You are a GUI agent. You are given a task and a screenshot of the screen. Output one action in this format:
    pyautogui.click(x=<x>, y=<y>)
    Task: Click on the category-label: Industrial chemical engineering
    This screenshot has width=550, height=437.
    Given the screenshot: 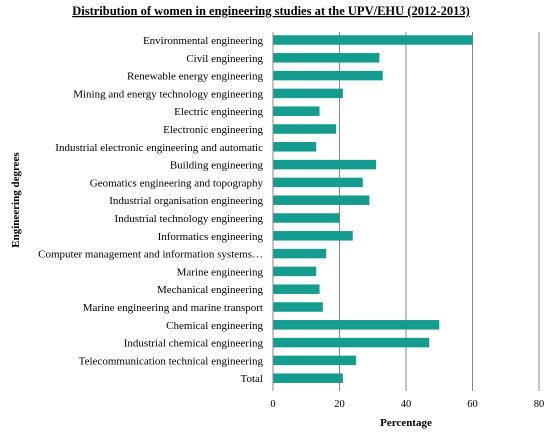 What is the action you would take?
    pyautogui.click(x=194, y=344)
    